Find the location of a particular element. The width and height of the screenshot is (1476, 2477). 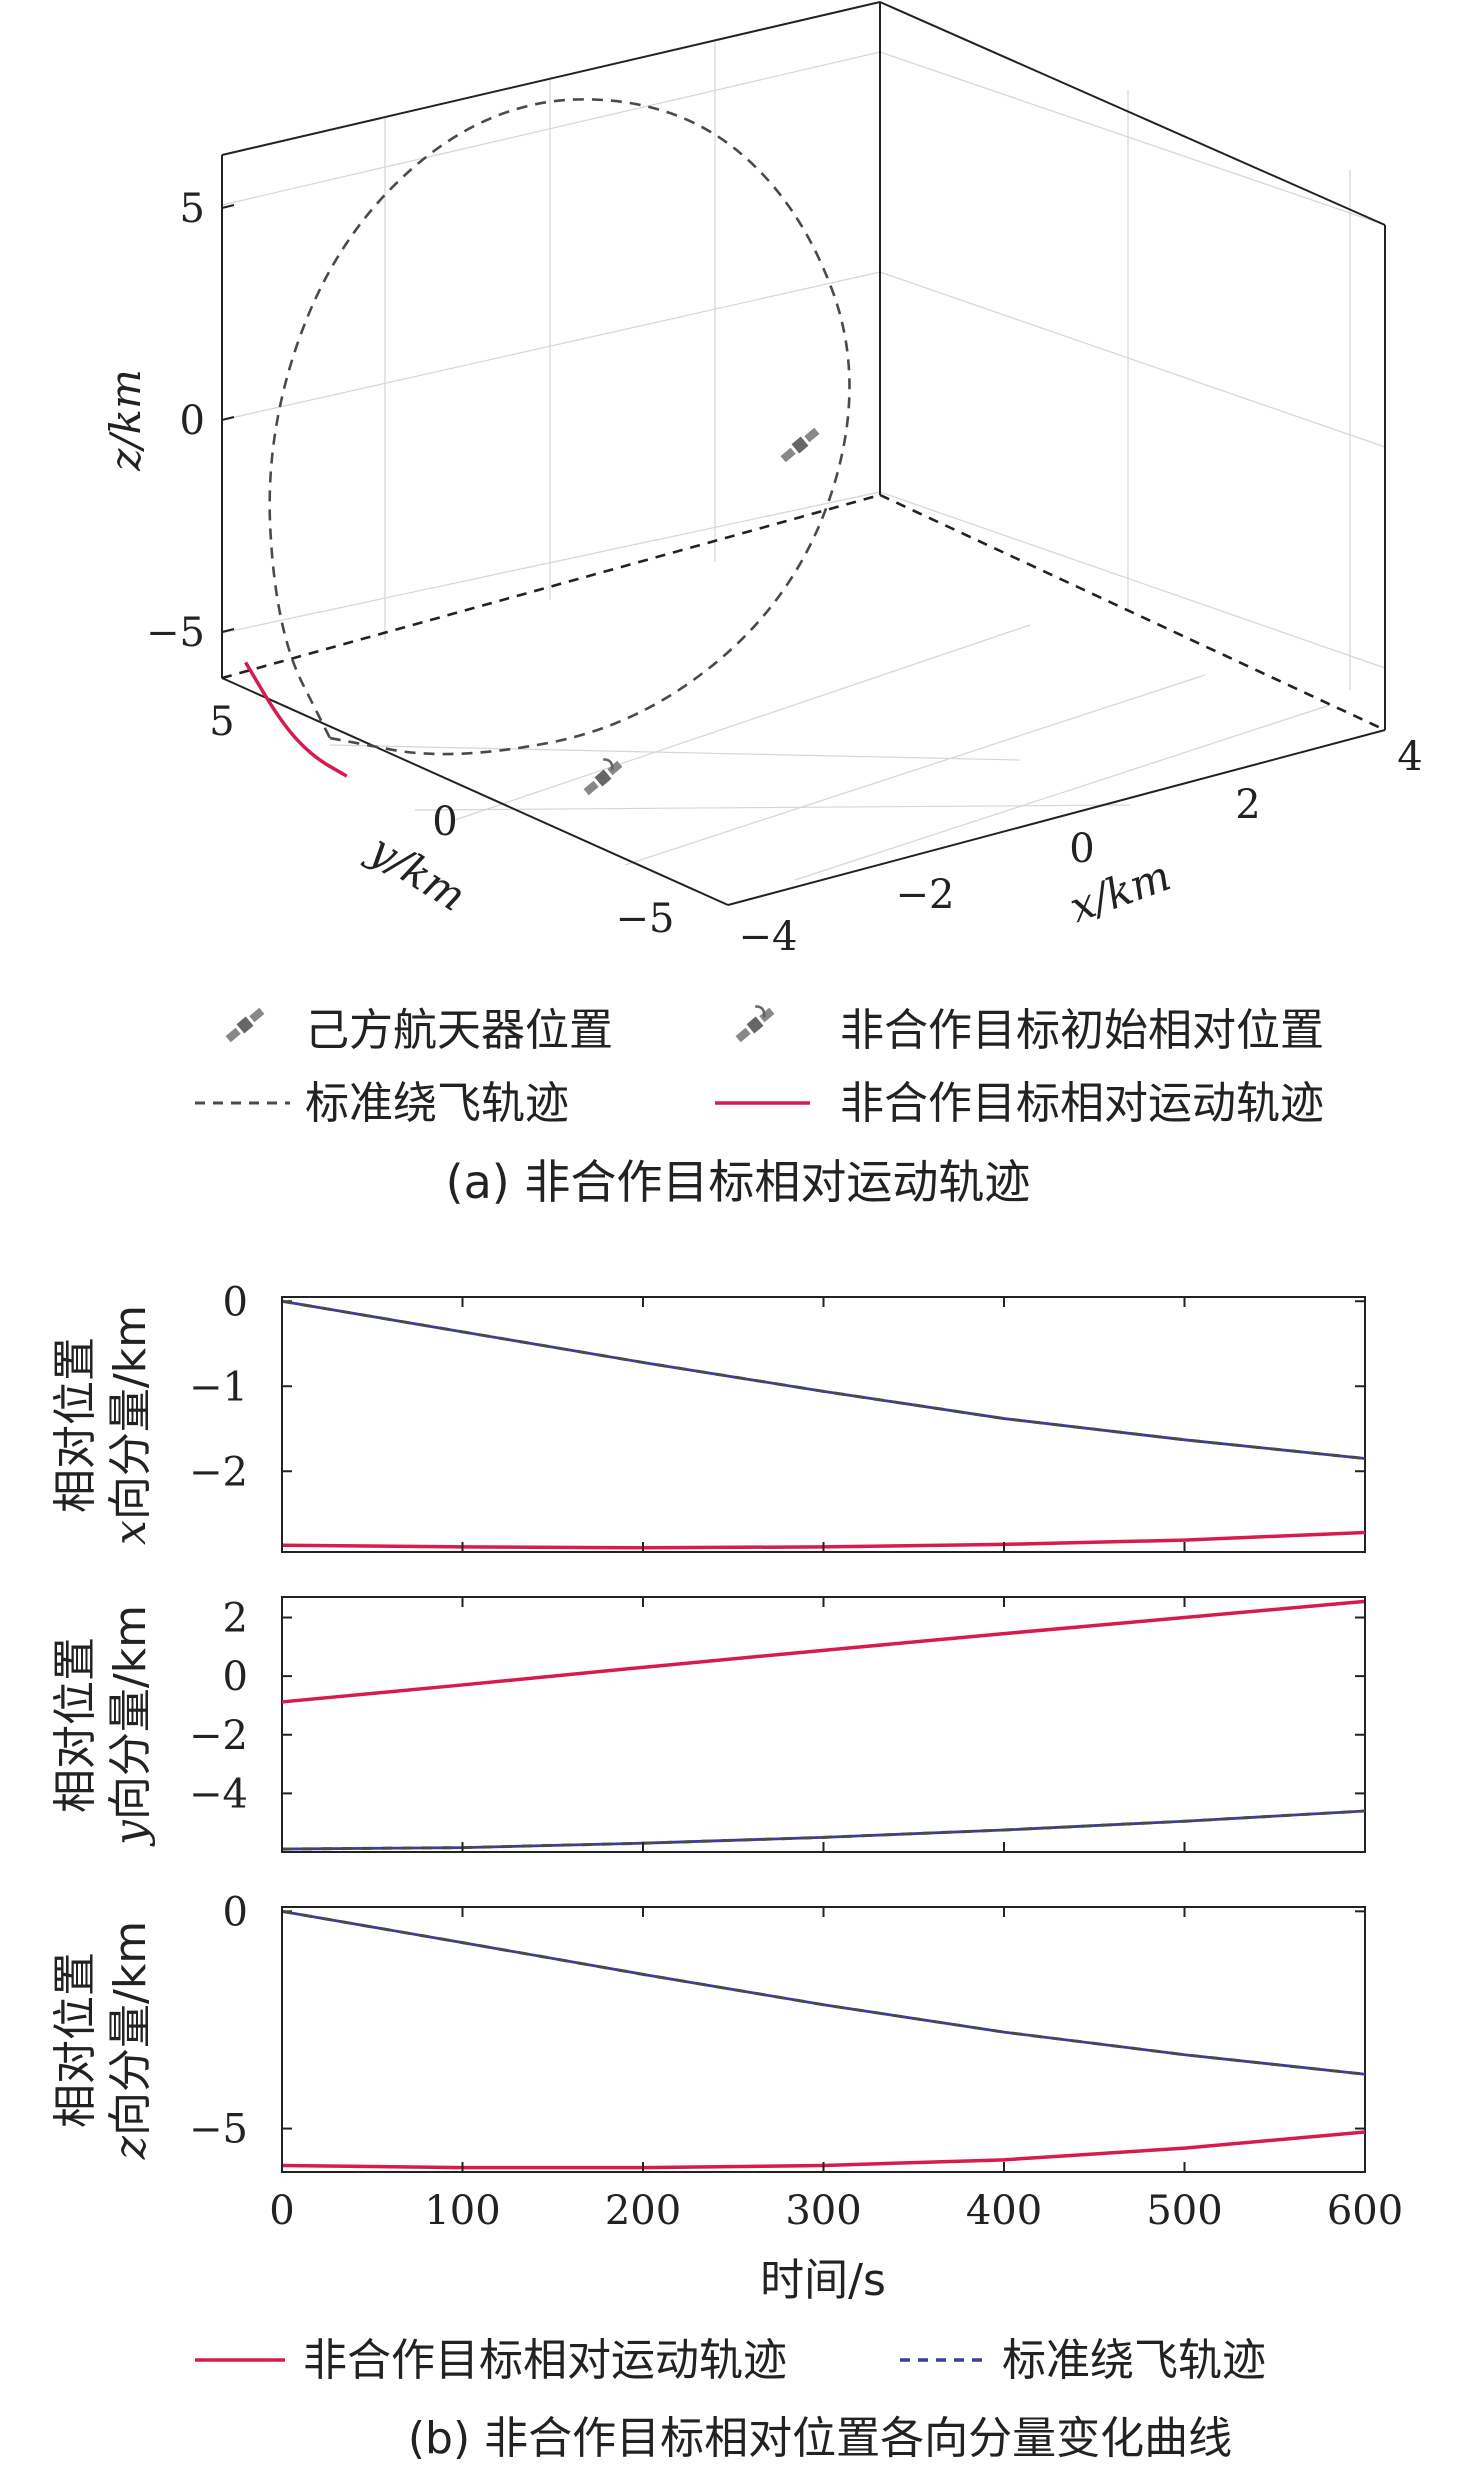

y-tick-label: 2 is located at coordinates (235, 1619).